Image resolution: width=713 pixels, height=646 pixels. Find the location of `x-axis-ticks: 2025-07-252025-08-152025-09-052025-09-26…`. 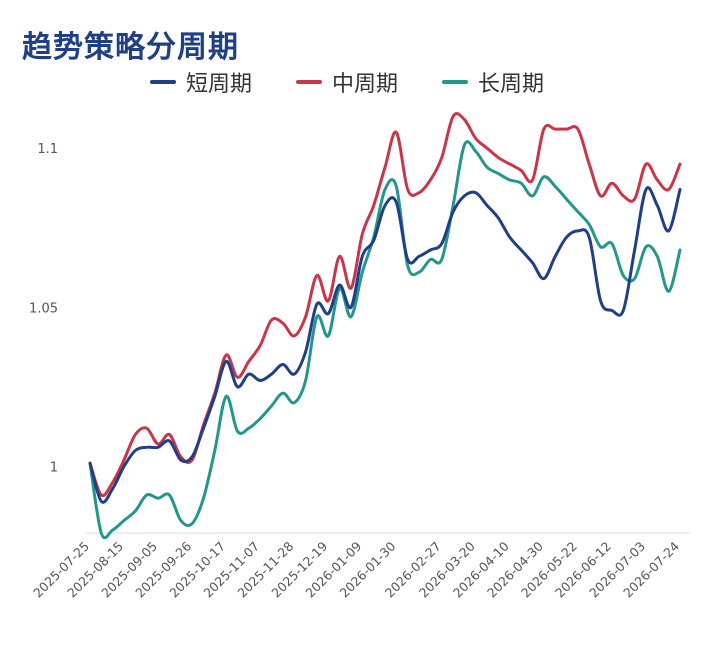

x-axis-ticks: 2025-07-252025-08-152025-09-052025-09-26… is located at coordinates (356, 569).